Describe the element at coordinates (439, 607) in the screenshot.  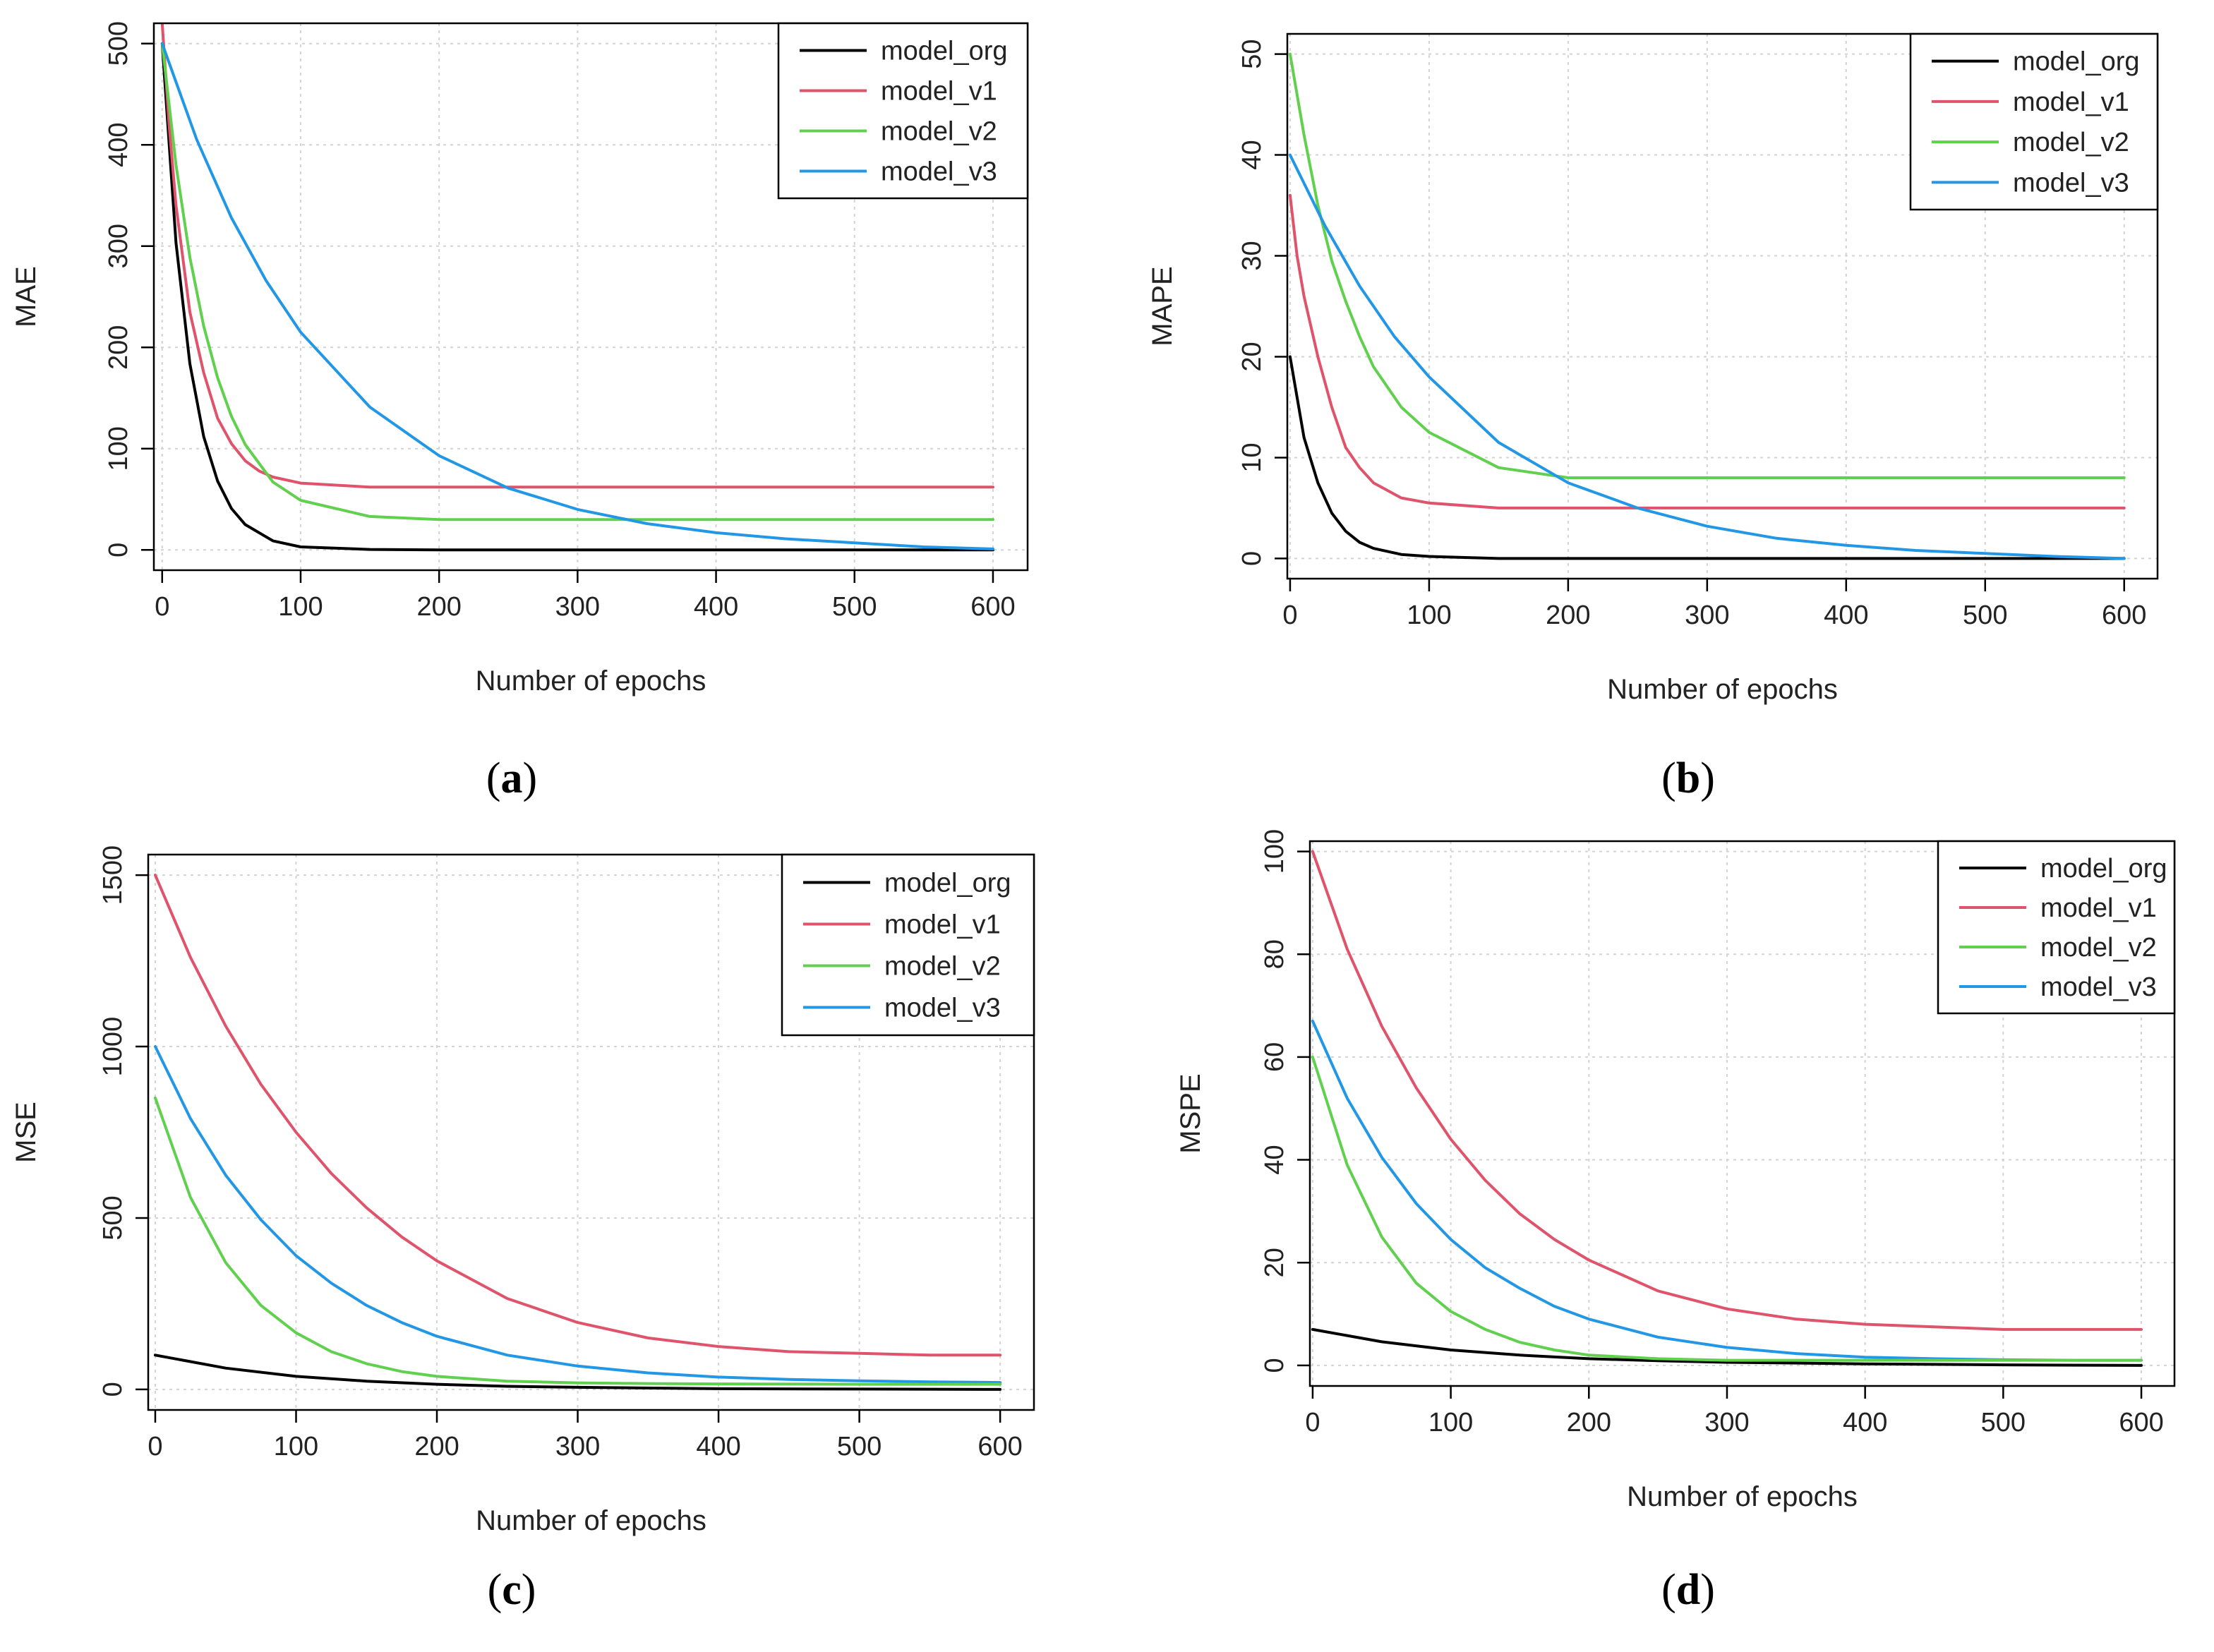
I see `x-tick-label: 200` at that location.